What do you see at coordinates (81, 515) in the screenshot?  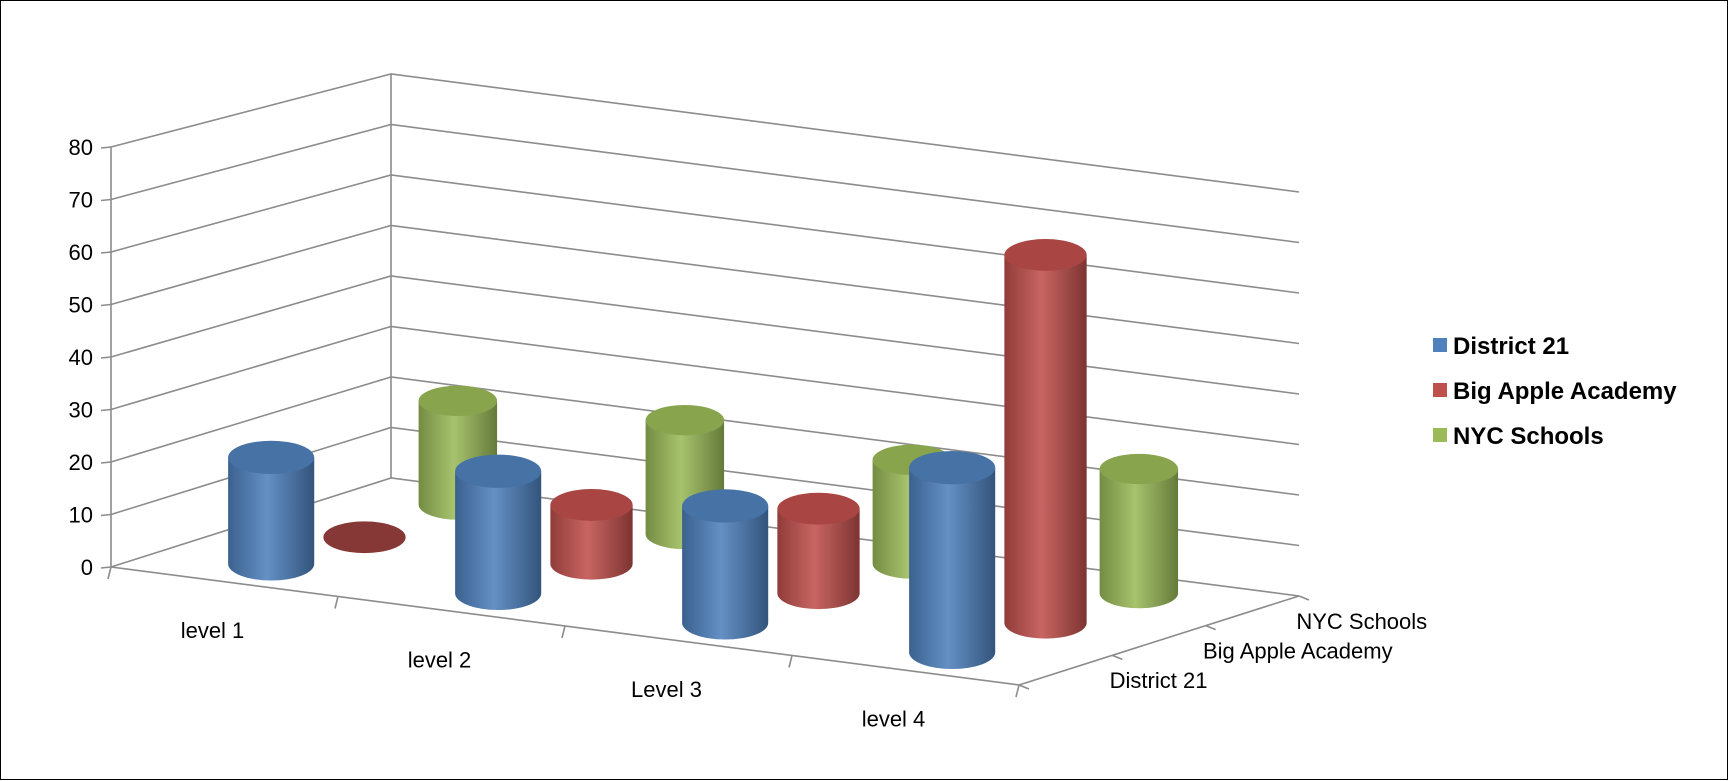 I see `y-tick-label: 10` at bounding box center [81, 515].